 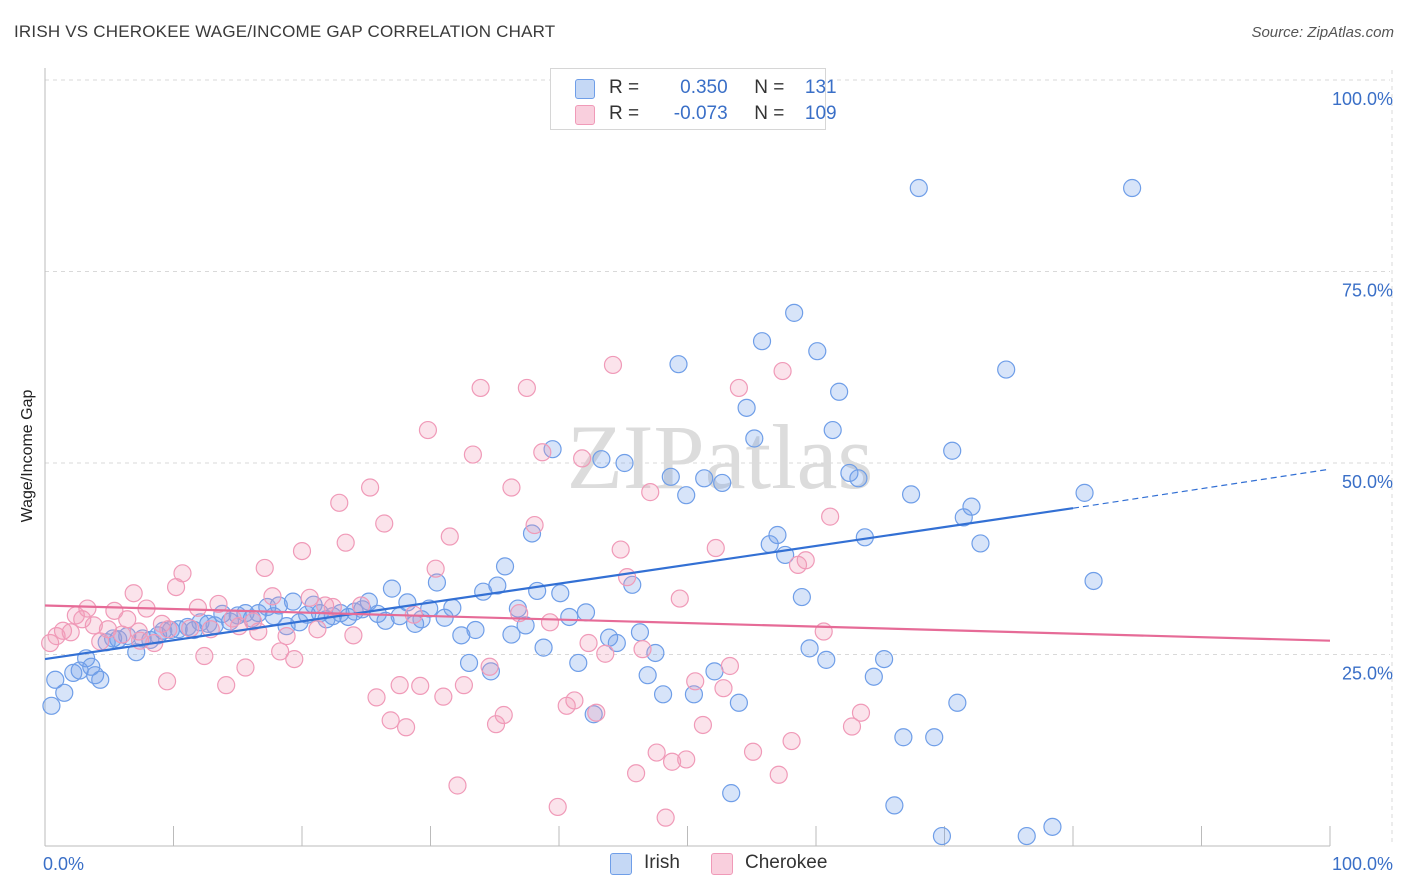 I want to click on legend-label: Irish, so click(x=662, y=862).